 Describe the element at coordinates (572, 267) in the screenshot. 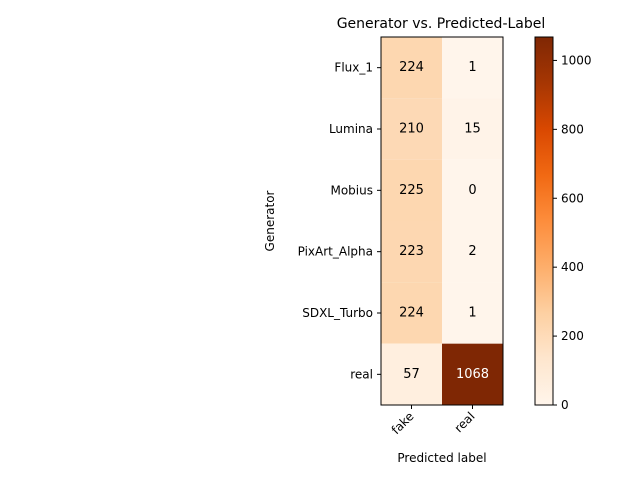

I see `colorbar-tick-label: 400` at that location.